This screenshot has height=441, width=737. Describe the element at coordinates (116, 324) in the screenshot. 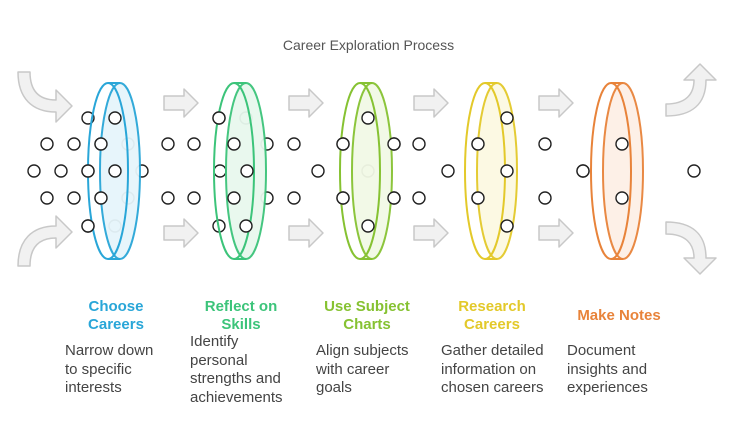

I see `stage-1-label-line-2: Careers` at that location.